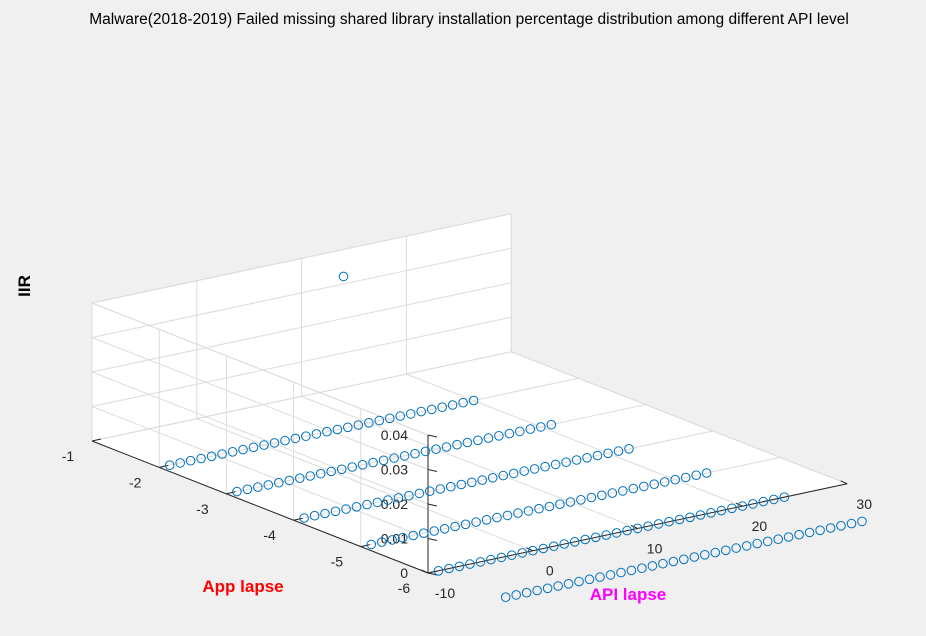 This screenshot has height=636, width=926. Describe the element at coordinates (760, 526) in the screenshot. I see `x-tick-label: 20` at that location.